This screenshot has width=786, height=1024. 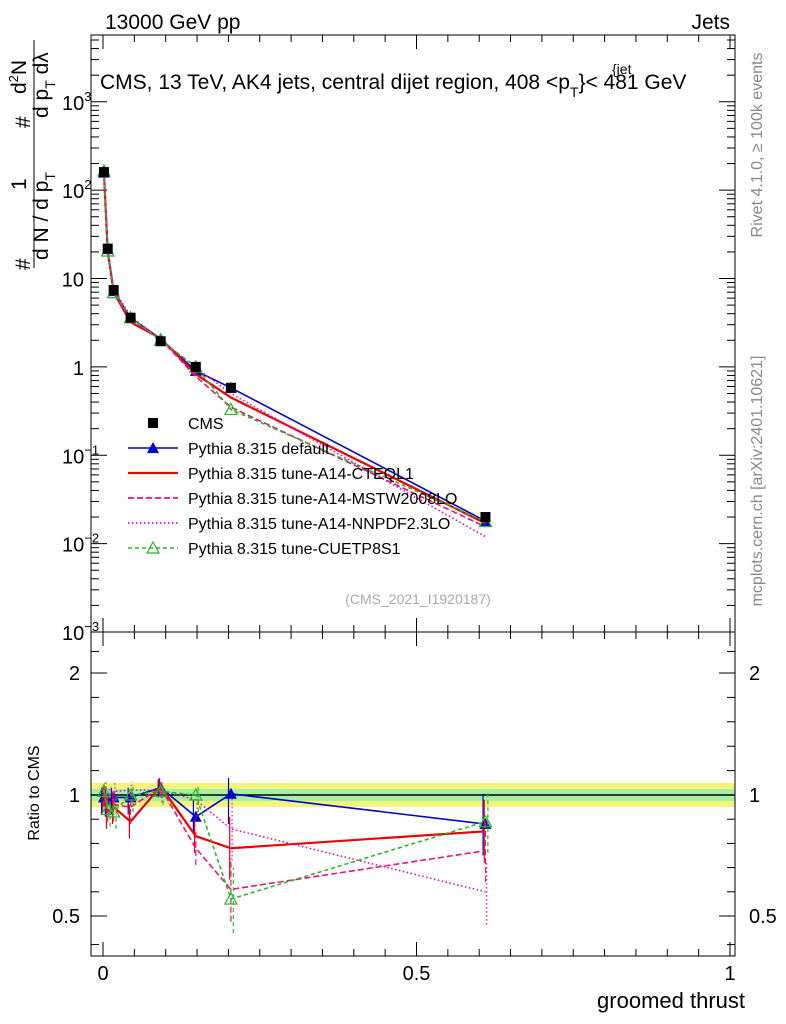 What do you see at coordinates (80, 455) in the screenshot?
I see `y-tick-label: 10⁻¹` at bounding box center [80, 455].